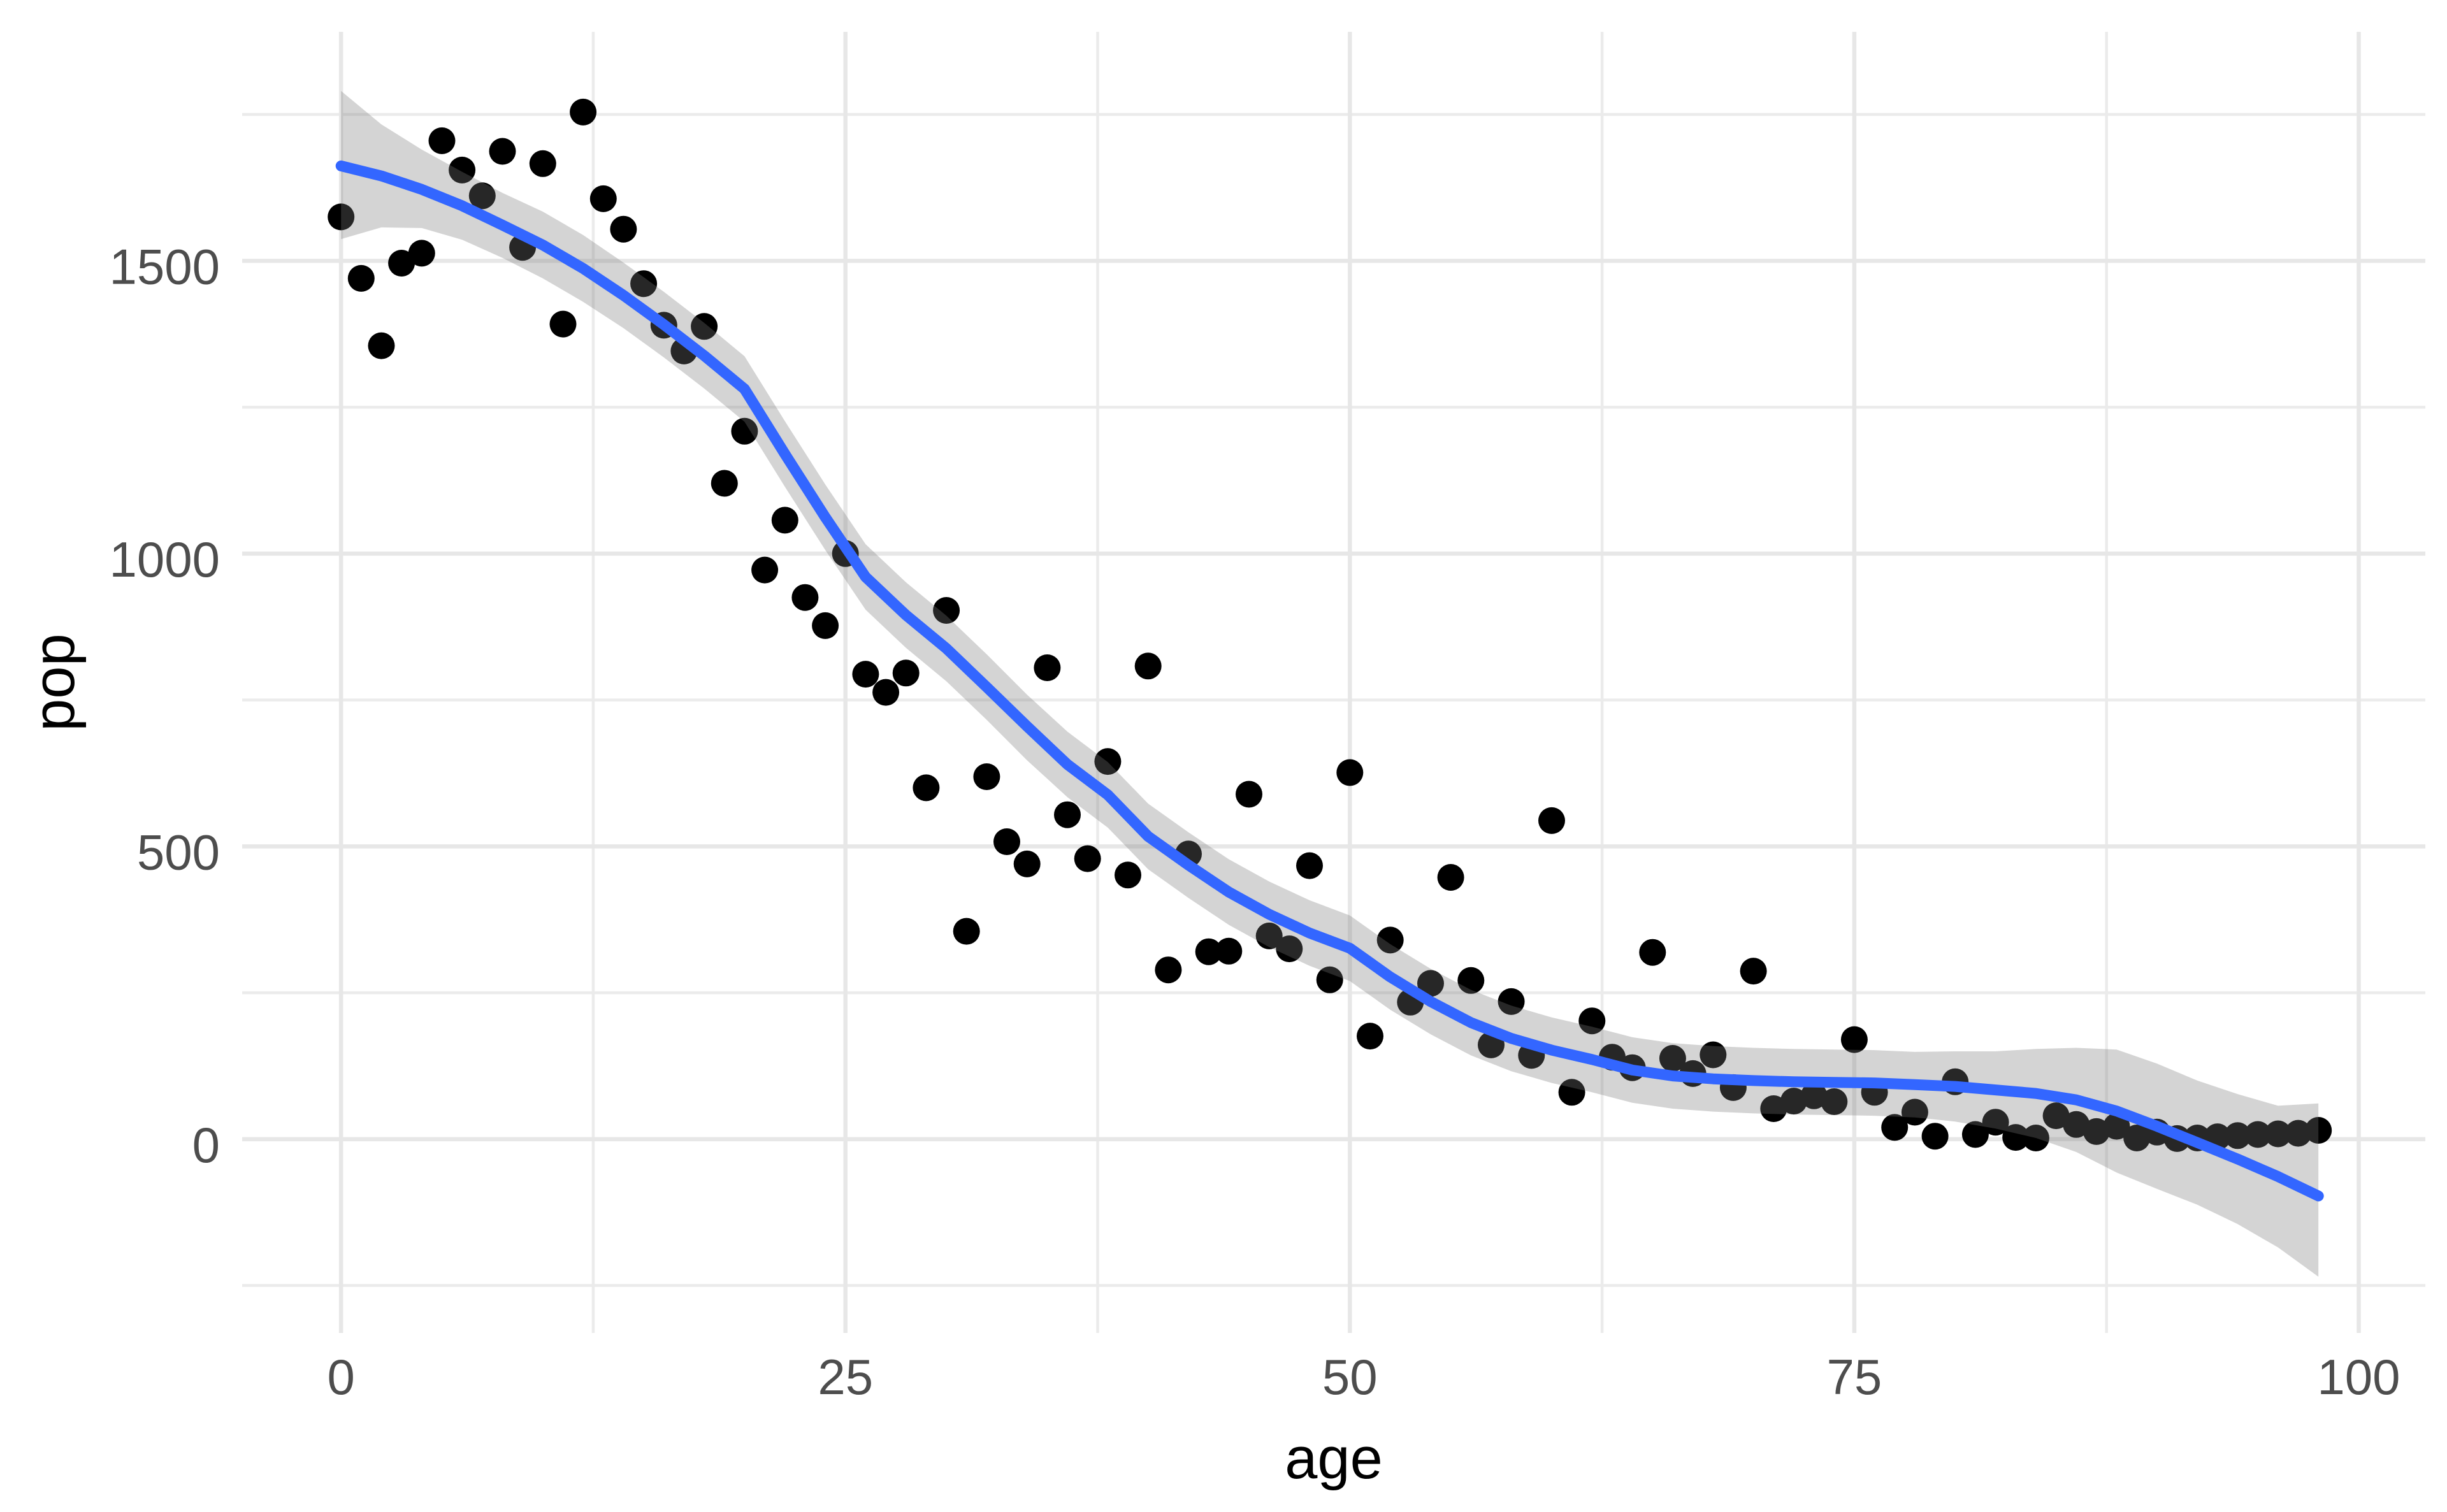 The height and width of the screenshot is (1512, 2447). Describe the element at coordinates (2358, 1377) in the screenshot. I see `x-tick-label: 100` at that location.